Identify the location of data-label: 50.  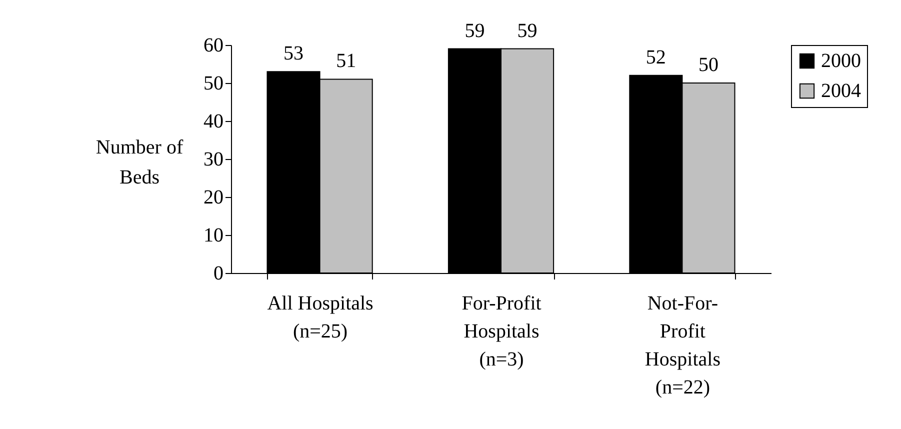
(708, 65).